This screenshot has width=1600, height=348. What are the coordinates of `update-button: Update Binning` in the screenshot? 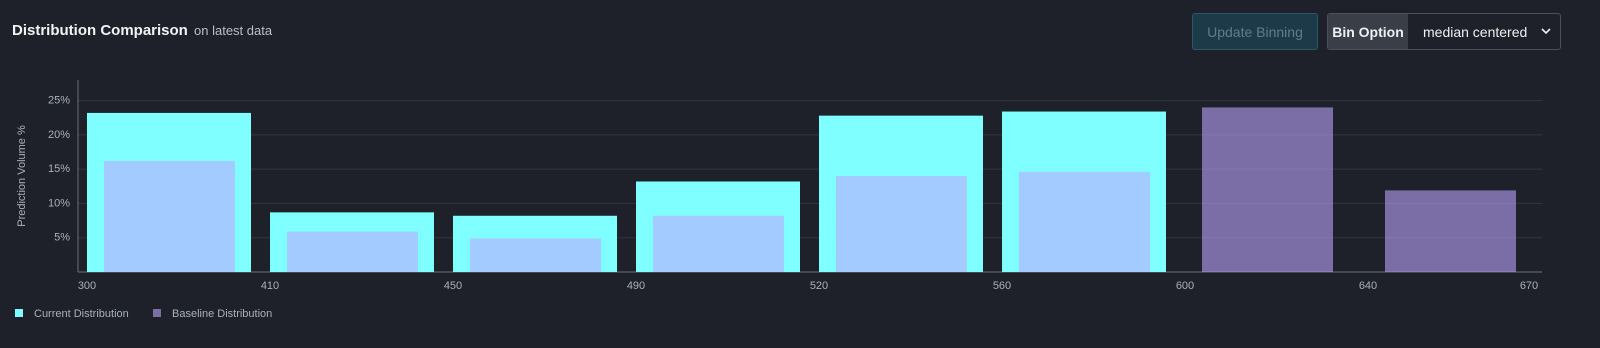 It's located at (1255, 31).